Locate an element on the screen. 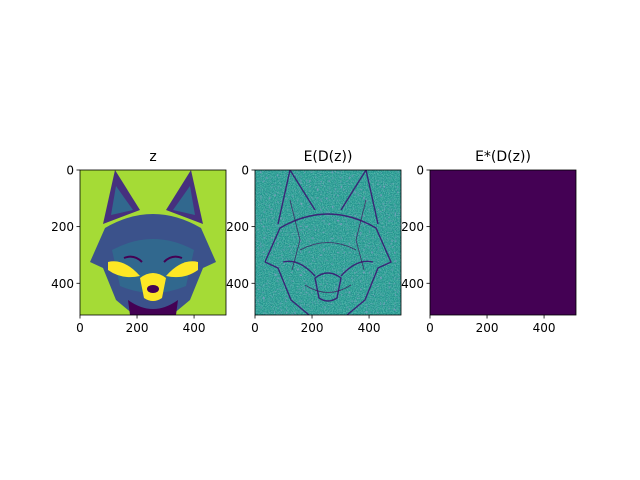 This screenshot has width=640, height=480. fox-image is located at coordinates (153, 242).